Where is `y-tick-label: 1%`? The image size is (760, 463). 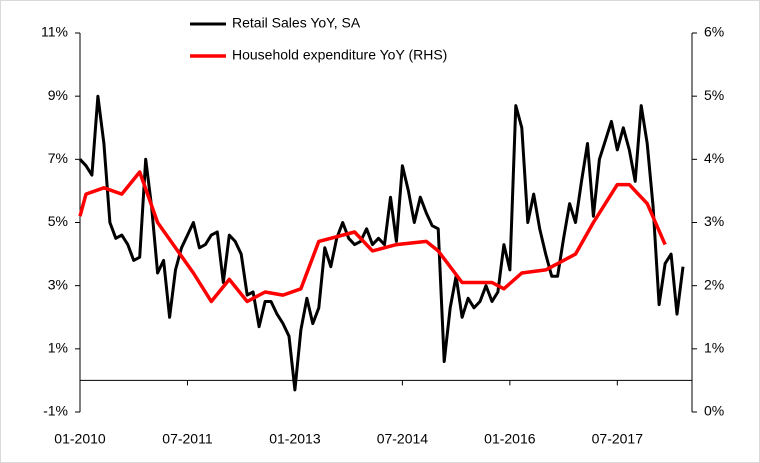 y-tick-label: 1% is located at coordinates (58, 348).